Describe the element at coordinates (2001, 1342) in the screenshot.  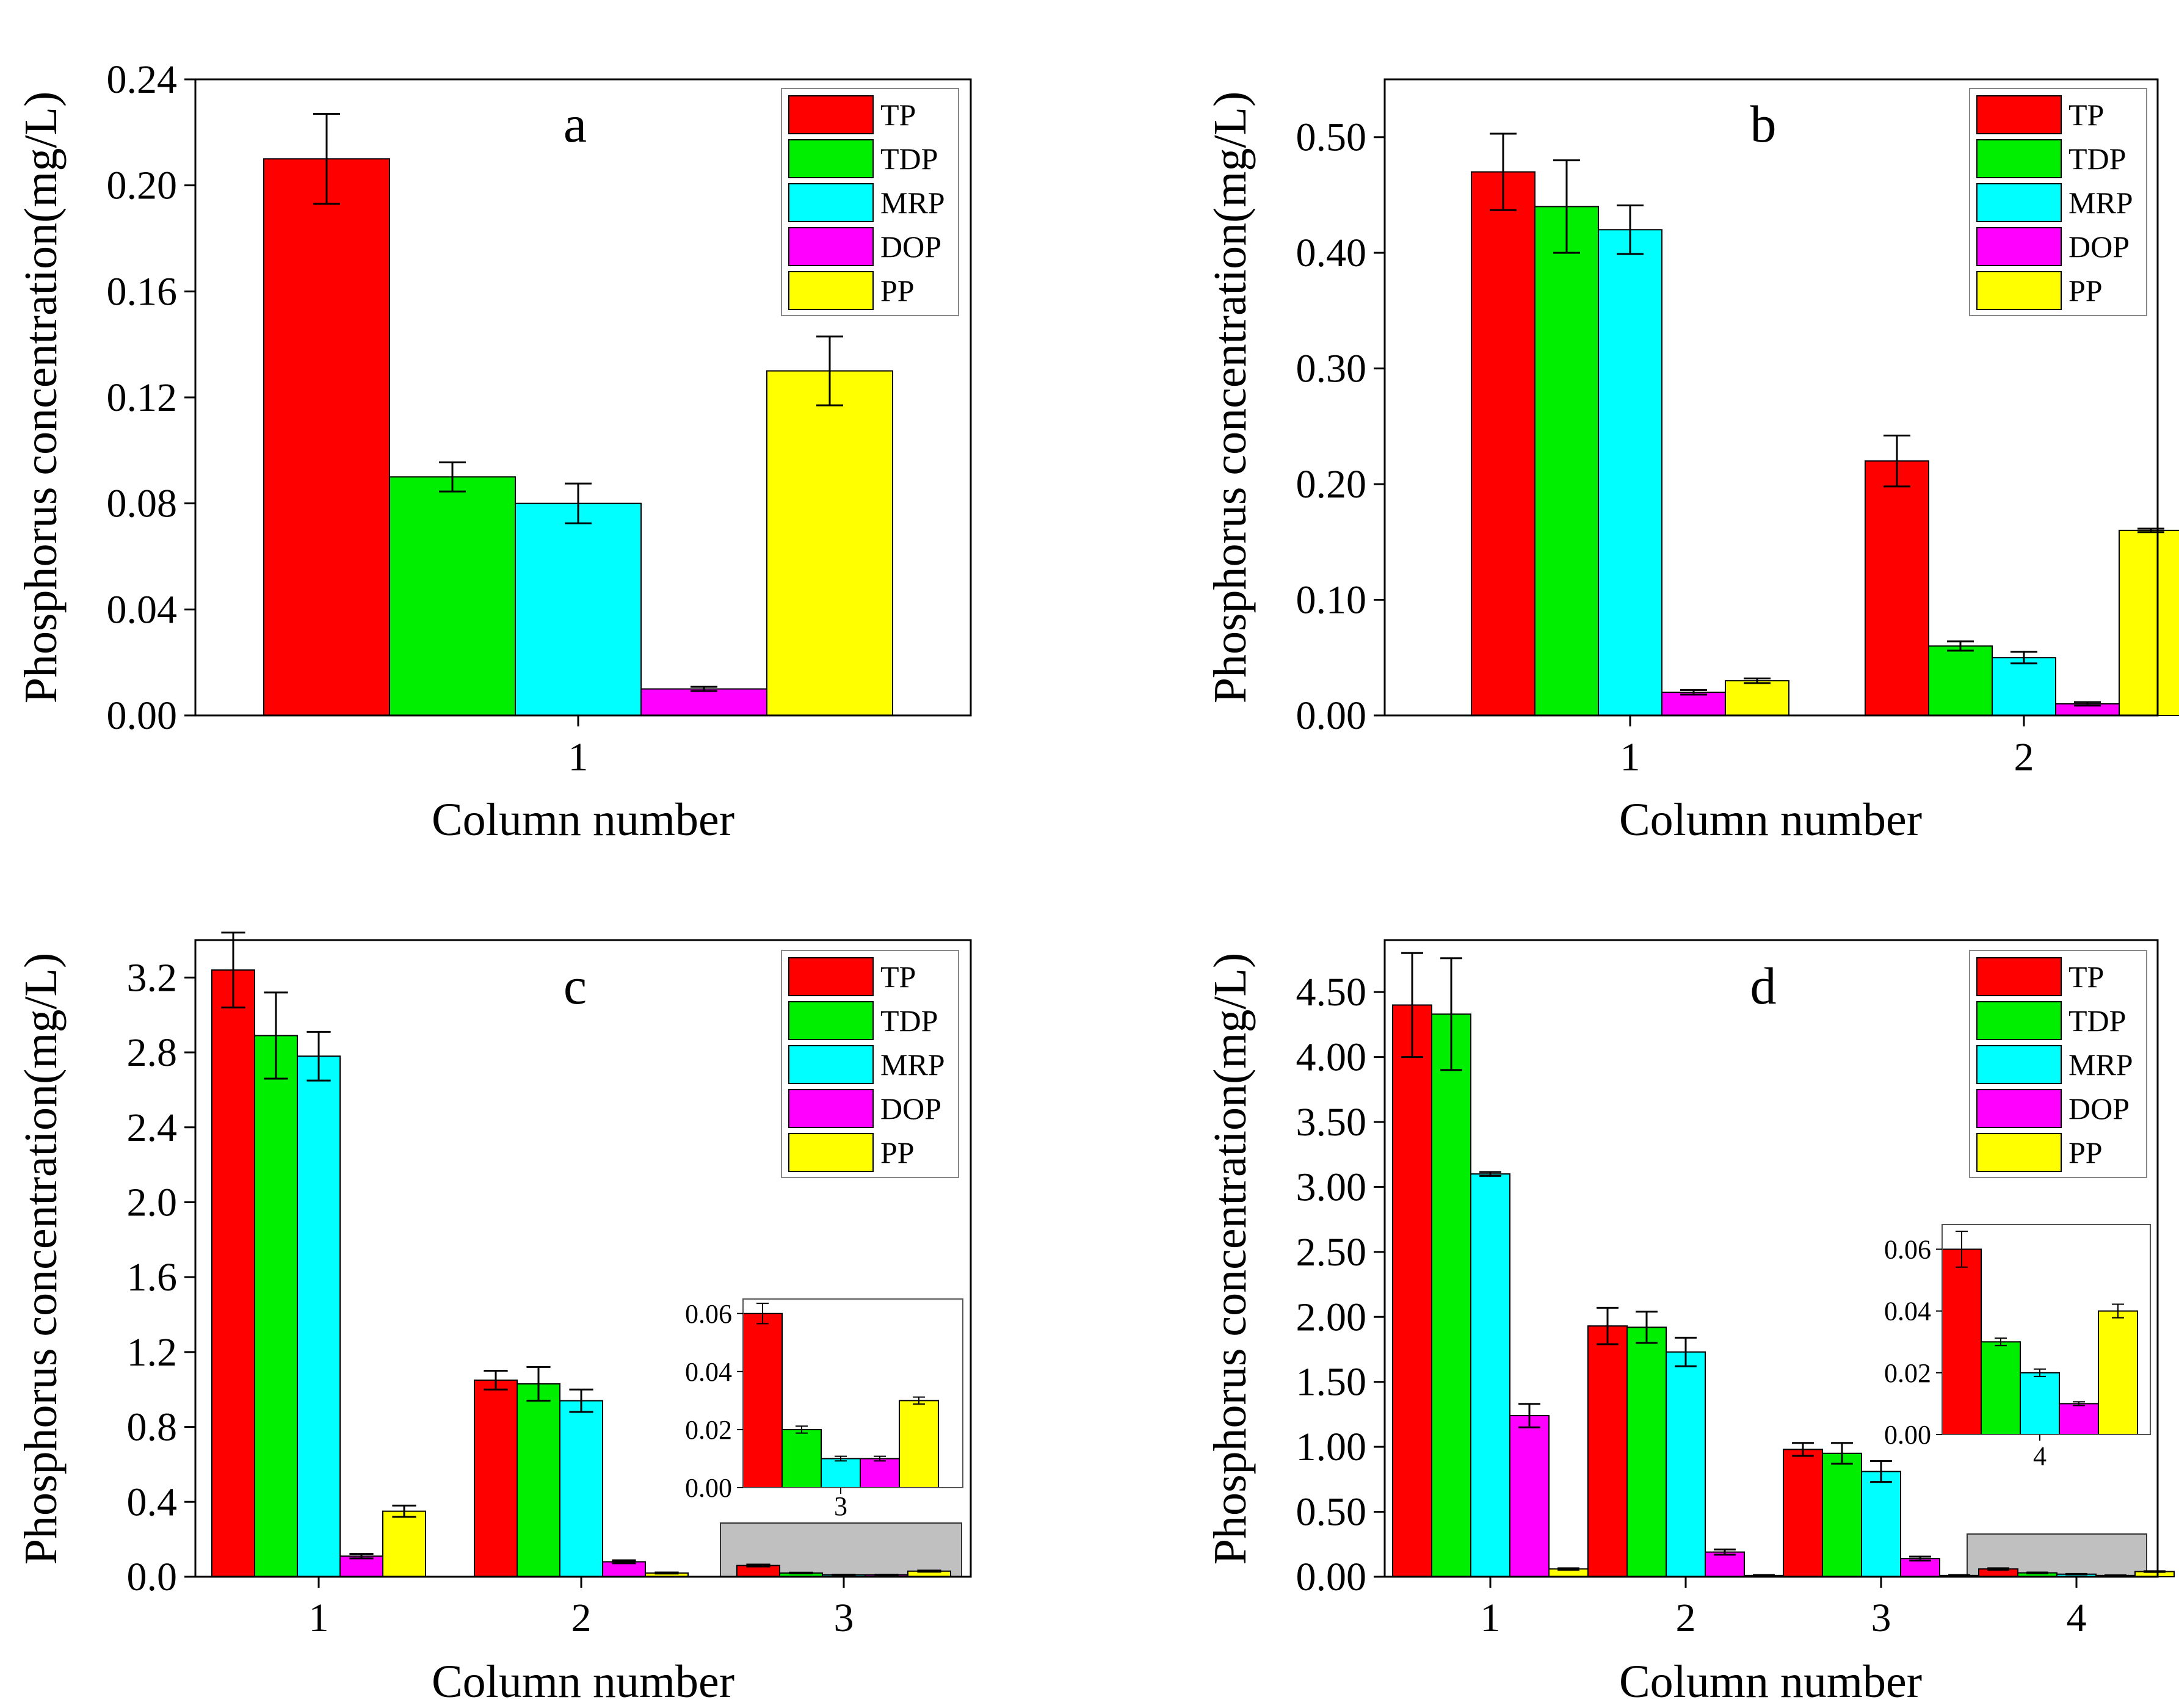
I see `inset-error-bar-tdp` at that location.